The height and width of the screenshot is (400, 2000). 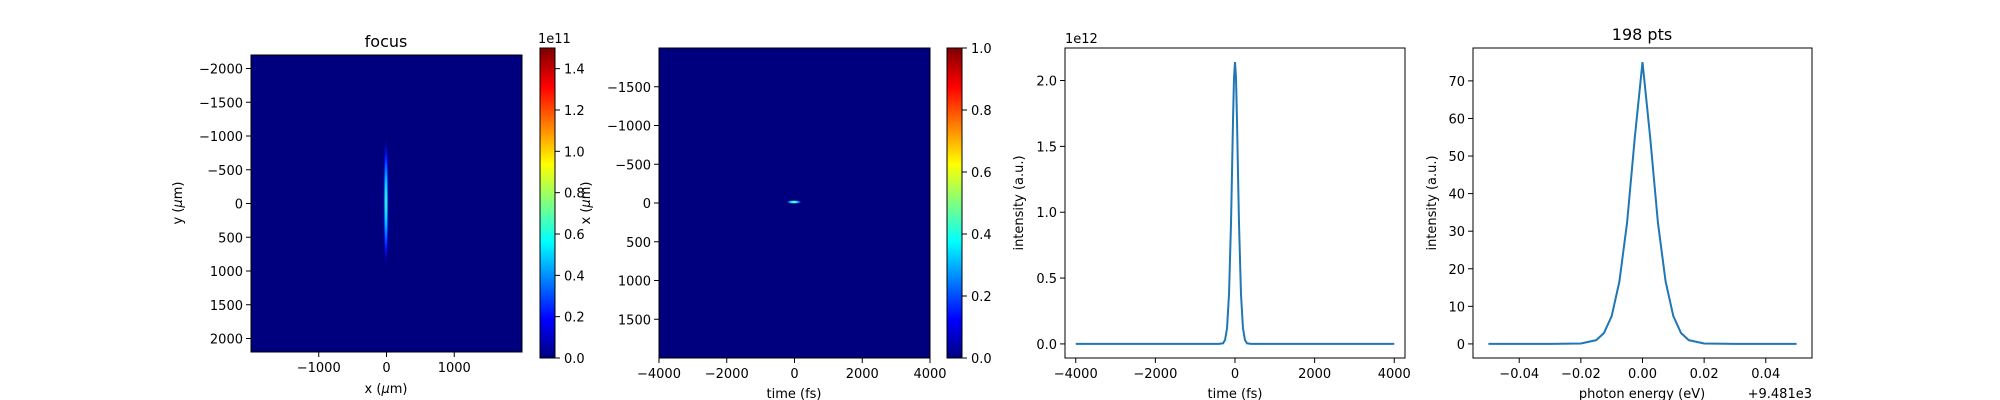 I want to click on focus-colorbar-ticks: 0.0 0.2 0.4 0.6 0.8 1.0 1.2 1.4, so click(x=570, y=215).